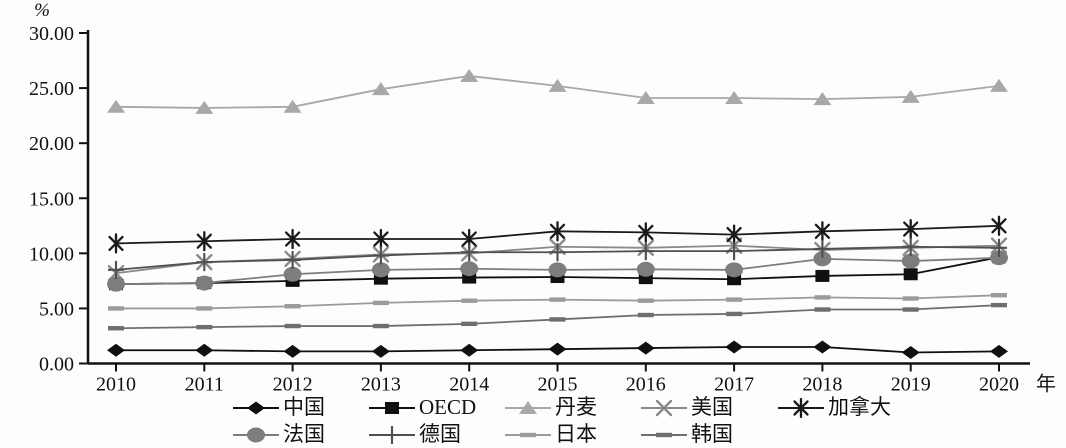 This screenshot has height=448, width=1066. Describe the element at coordinates (528, 434) in the screenshot. I see `legend-marker-japan-icon` at that location.